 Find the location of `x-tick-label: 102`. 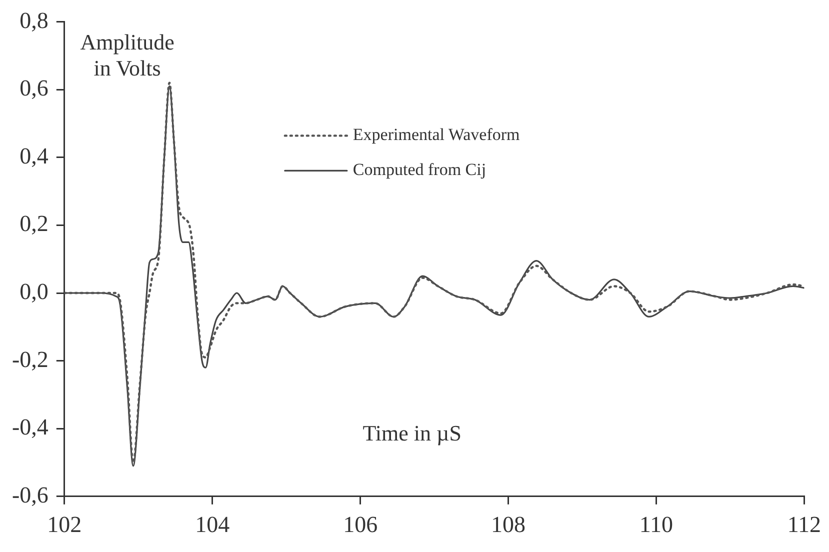

x-tick-label: 102 is located at coordinates (64, 525).